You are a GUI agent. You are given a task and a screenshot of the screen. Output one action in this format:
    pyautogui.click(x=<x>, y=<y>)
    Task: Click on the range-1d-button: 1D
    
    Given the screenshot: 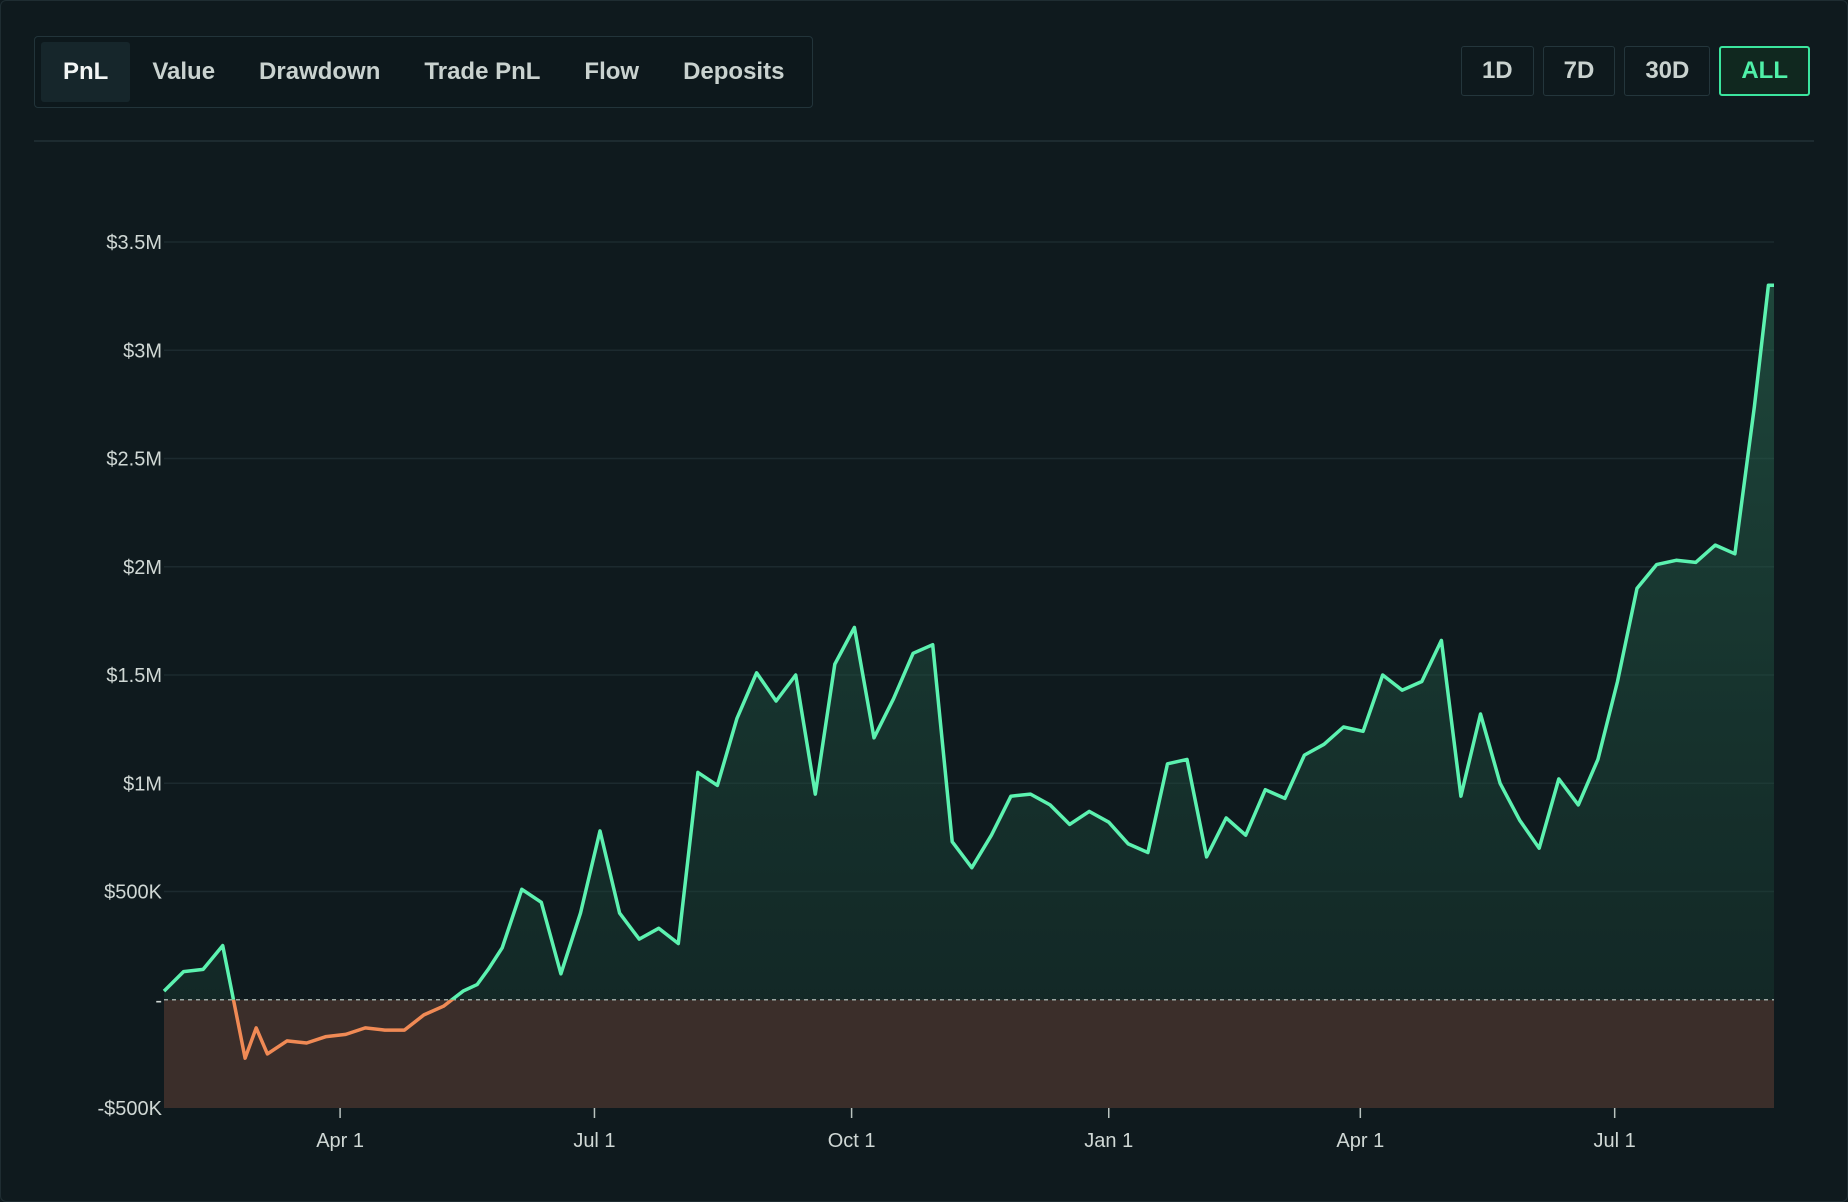 What is the action you would take?
    pyautogui.click(x=1497, y=71)
    